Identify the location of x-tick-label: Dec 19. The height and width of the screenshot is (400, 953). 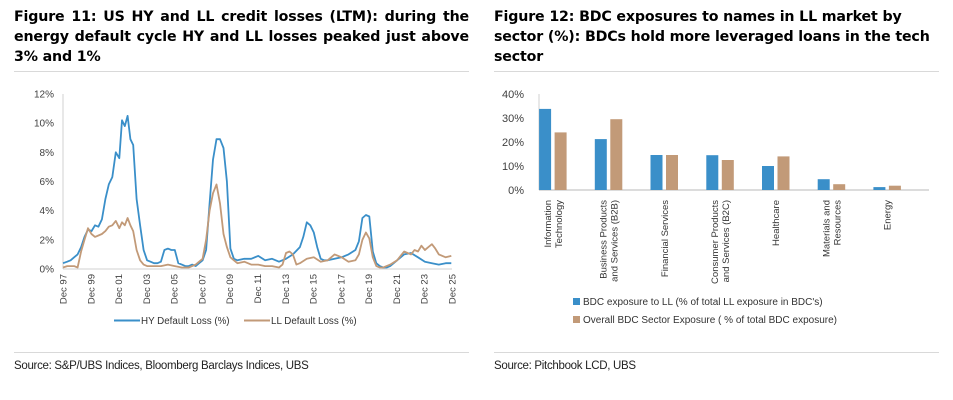
(369, 289).